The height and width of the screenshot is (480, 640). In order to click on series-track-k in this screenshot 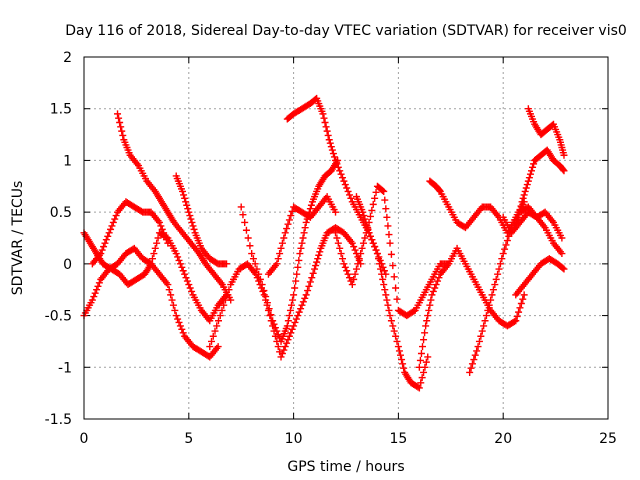, I will do `click(392, 292)`.